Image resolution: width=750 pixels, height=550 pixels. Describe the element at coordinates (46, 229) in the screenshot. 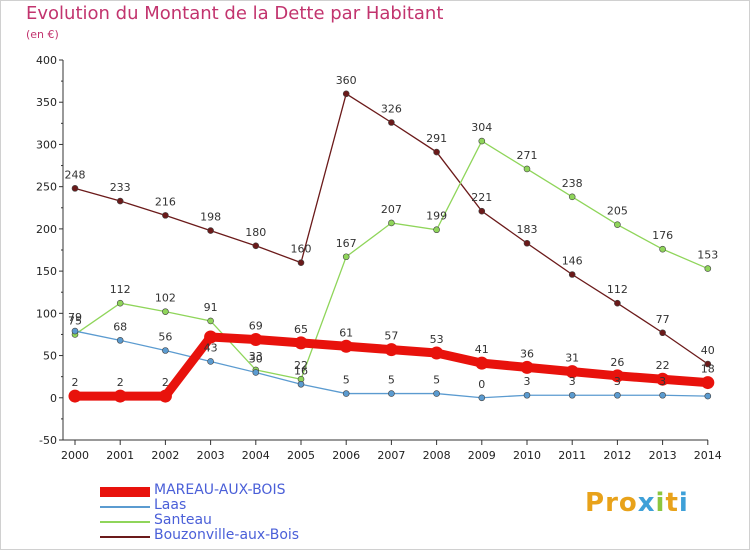

I see `y-tick-label: 200` at that location.